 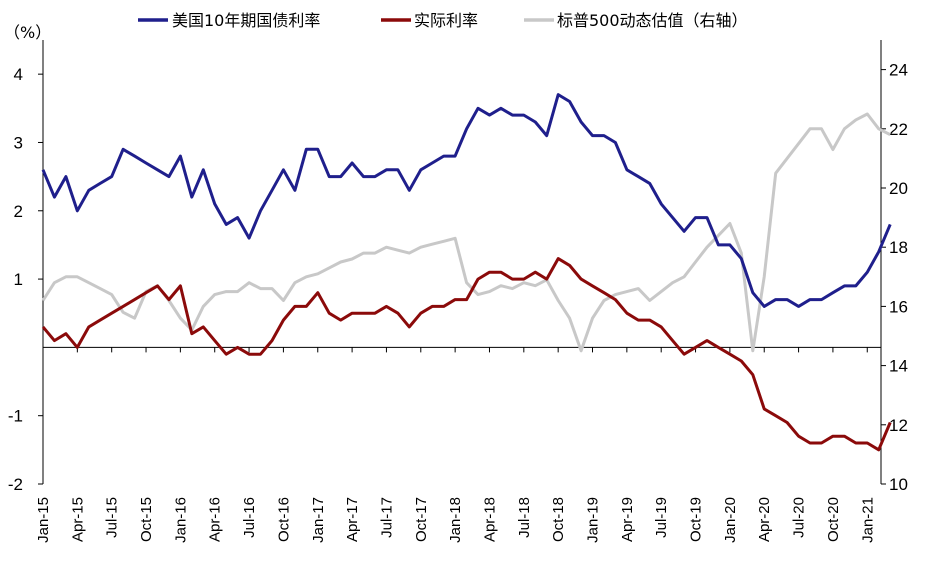 What do you see at coordinates (627, 519) in the screenshot?
I see `x-tick-label: Apr-19` at bounding box center [627, 519].